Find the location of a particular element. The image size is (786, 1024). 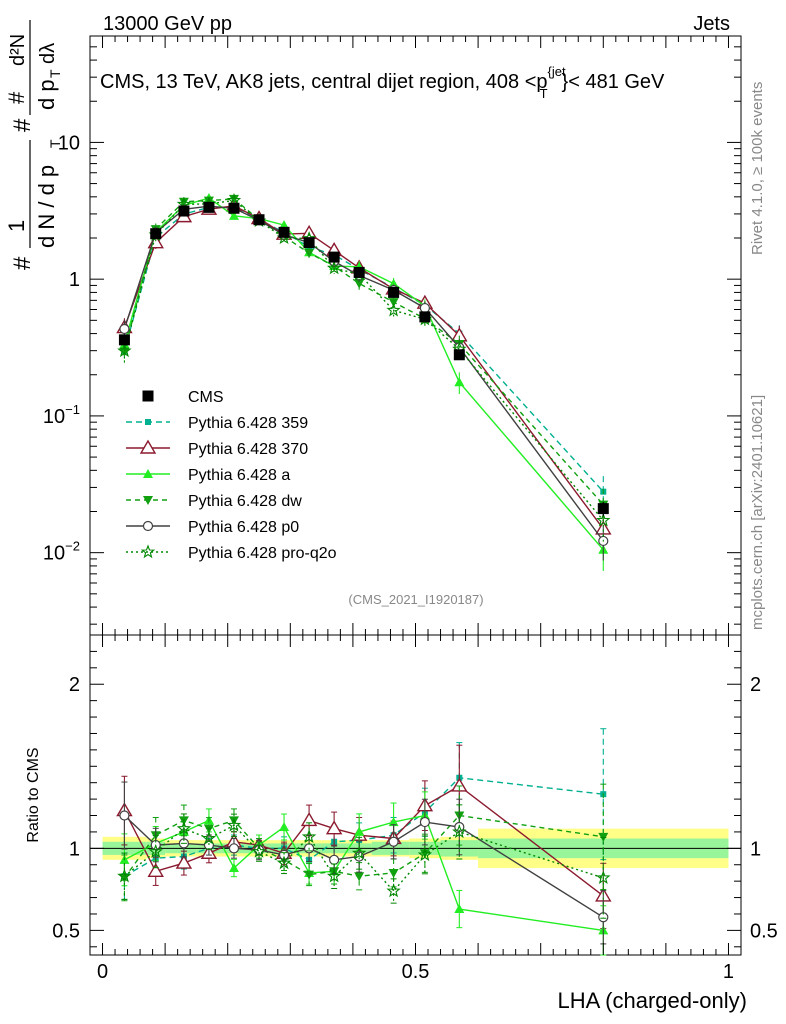

svg-text: d p is located at coordinates (46, 94).